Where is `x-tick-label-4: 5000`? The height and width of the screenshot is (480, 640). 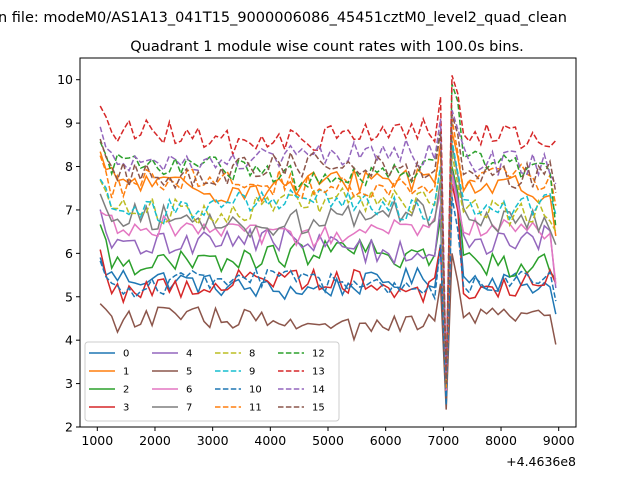 x-tick-label-4: 5000 is located at coordinates (328, 440).